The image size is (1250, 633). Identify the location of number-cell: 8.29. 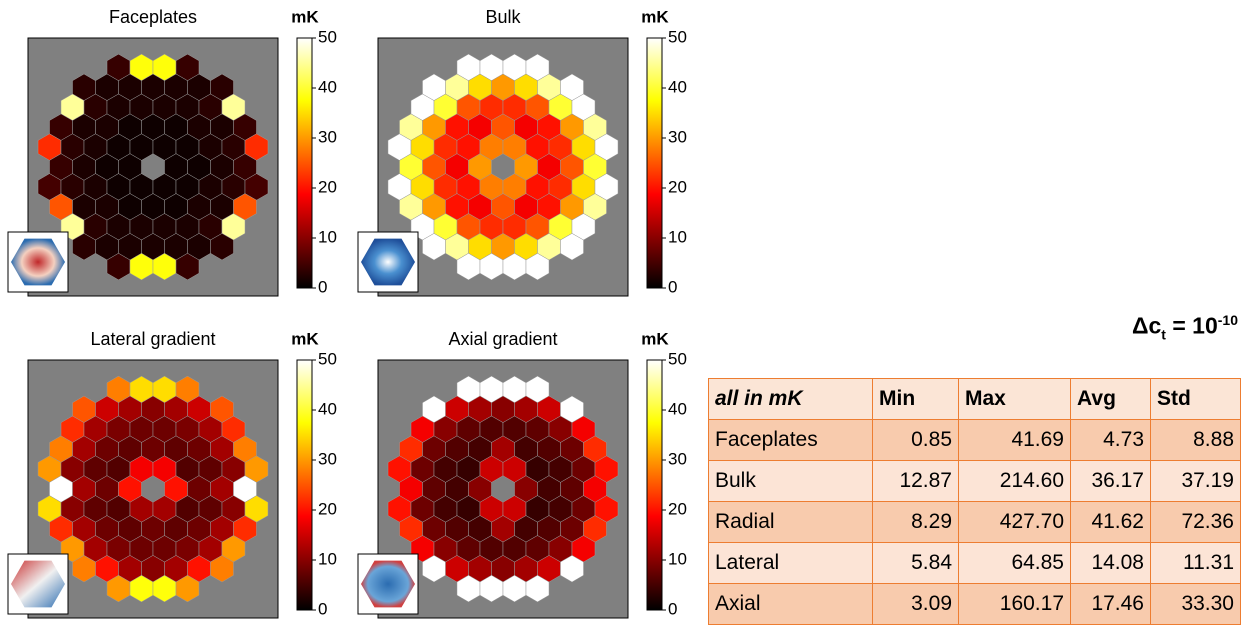
(915, 522).